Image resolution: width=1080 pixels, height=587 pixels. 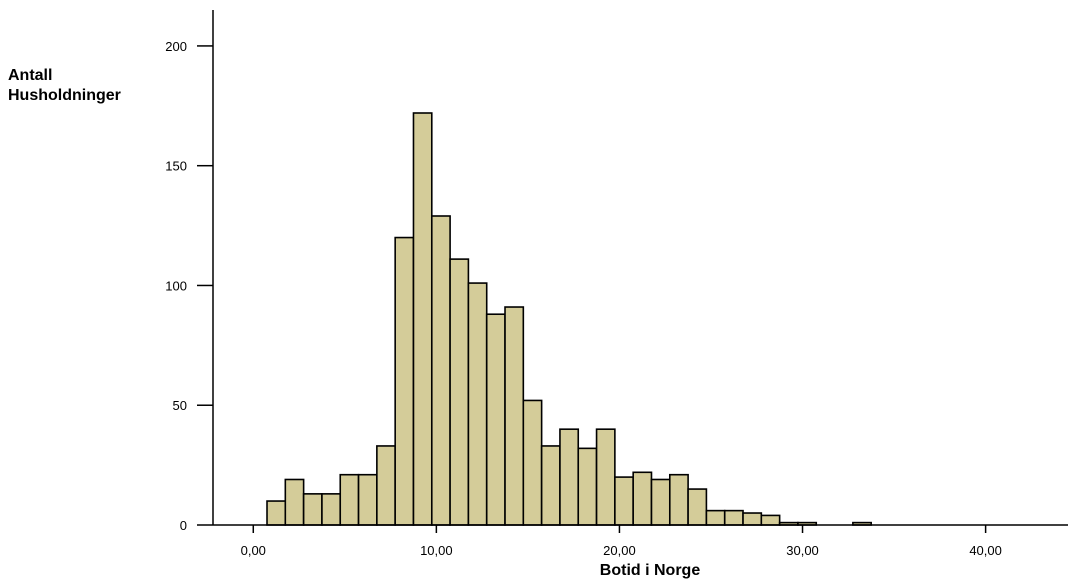 I want to click on y-tick-label: 0, so click(x=183, y=525).